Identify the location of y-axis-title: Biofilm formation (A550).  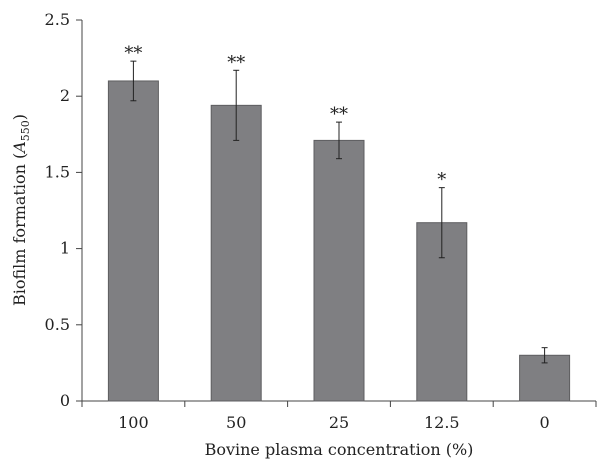
(21, 210).